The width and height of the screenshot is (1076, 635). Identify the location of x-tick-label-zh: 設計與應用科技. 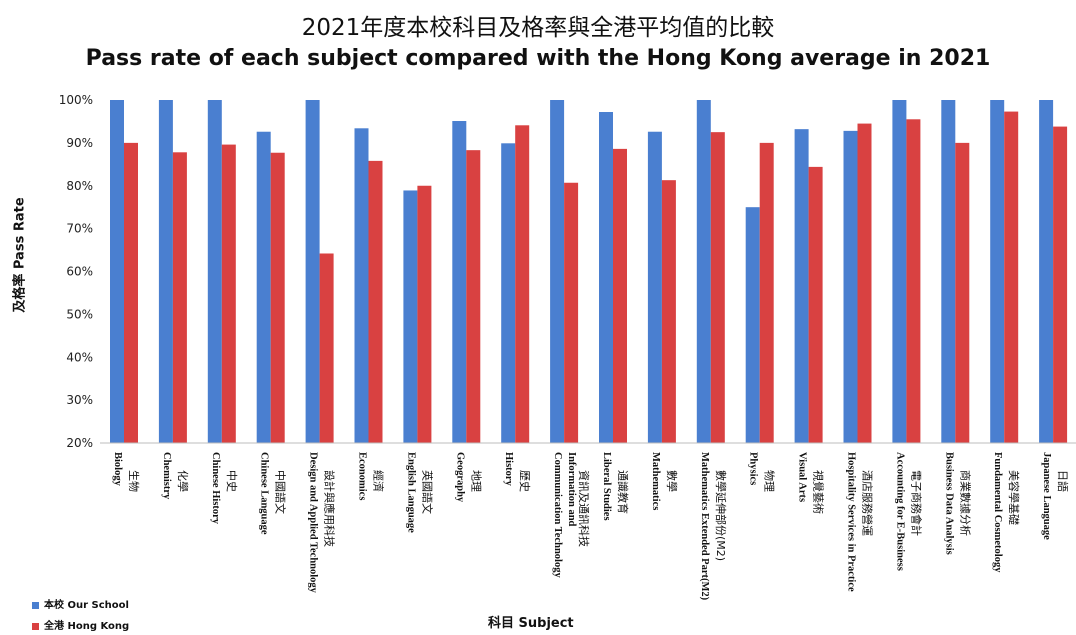
(330, 508).